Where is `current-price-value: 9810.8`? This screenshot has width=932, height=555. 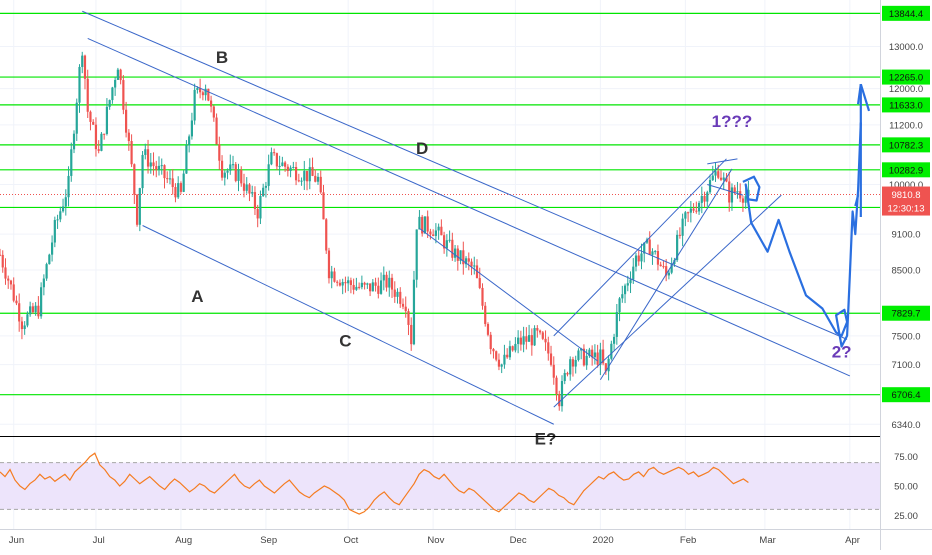 current-price-value: 9810.8 is located at coordinates (905, 195).